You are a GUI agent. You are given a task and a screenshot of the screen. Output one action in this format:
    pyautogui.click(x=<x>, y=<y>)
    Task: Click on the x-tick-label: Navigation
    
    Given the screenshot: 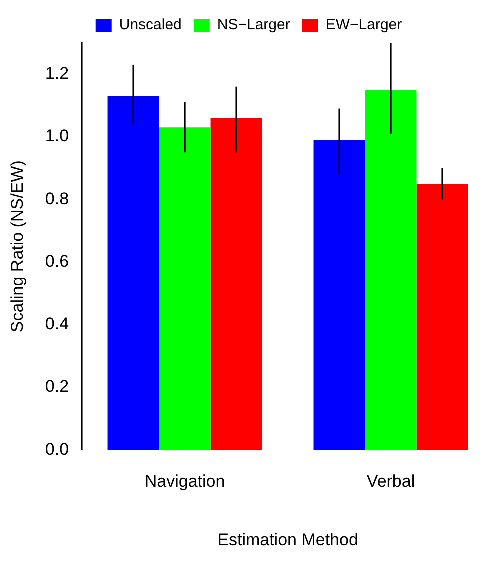 What is the action you would take?
    pyautogui.click(x=185, y=482)
    